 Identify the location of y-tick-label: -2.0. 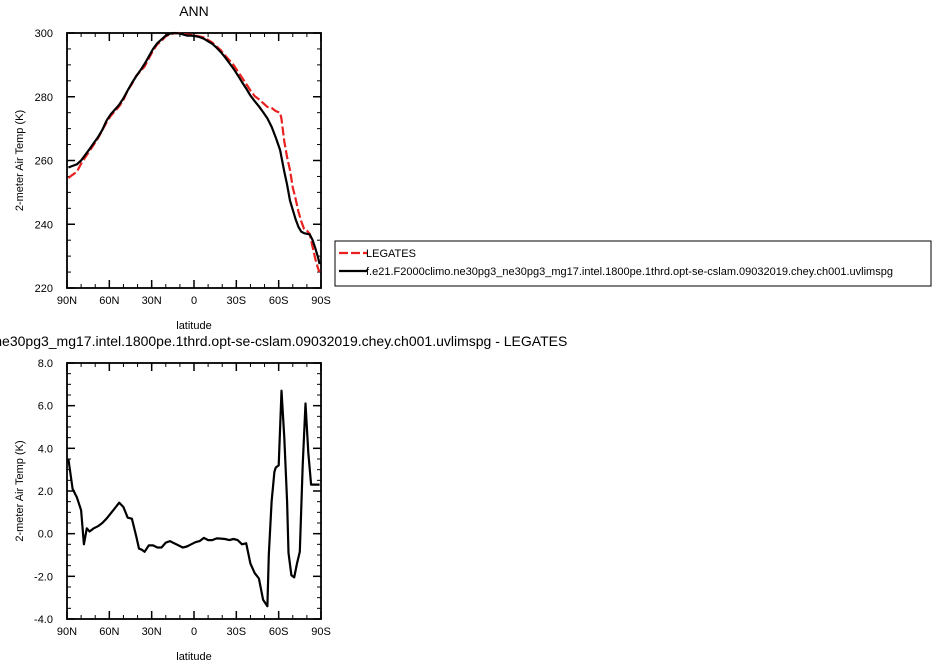
(43, 577).